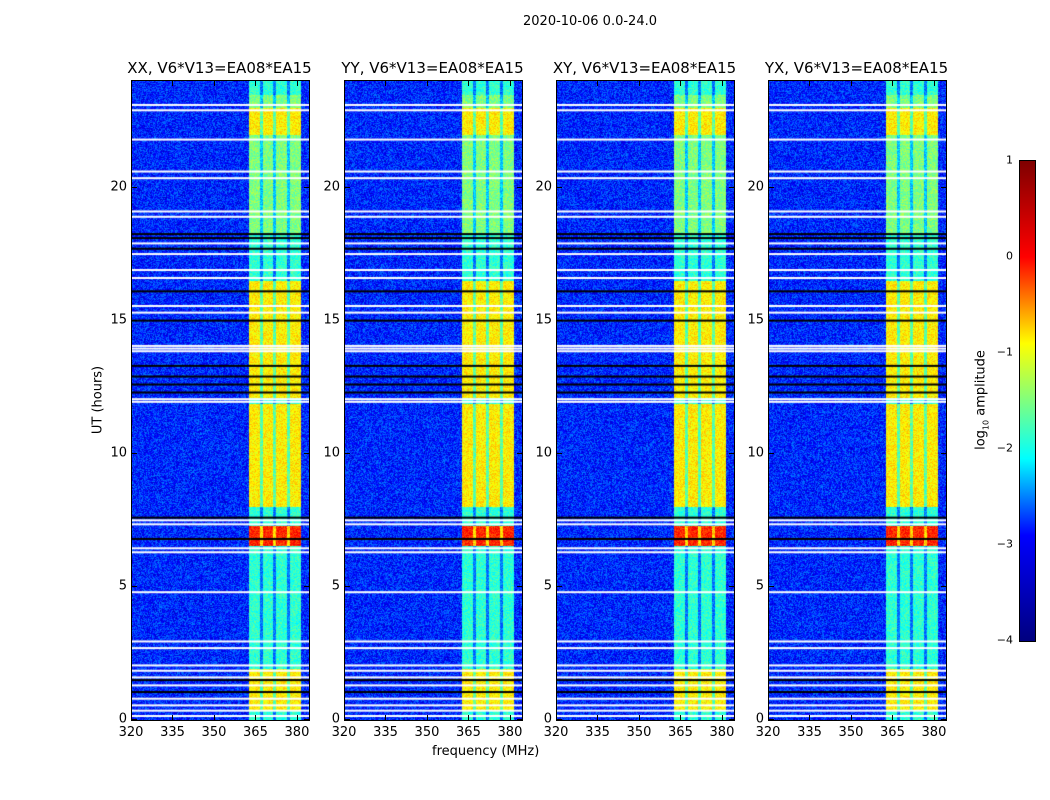  I want to click on colorbar-tick-label: 0, so click(1009, 256).